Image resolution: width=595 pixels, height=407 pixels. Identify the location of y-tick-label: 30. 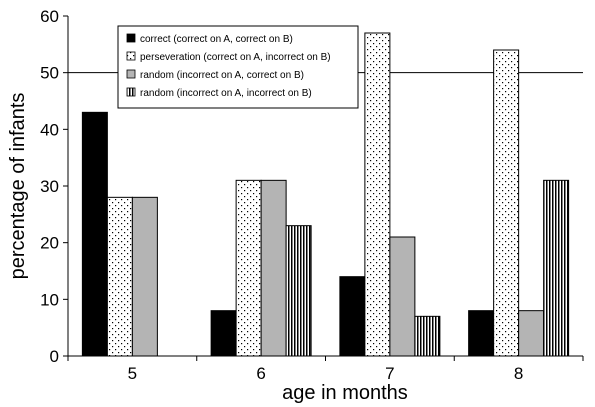
(49, 186).